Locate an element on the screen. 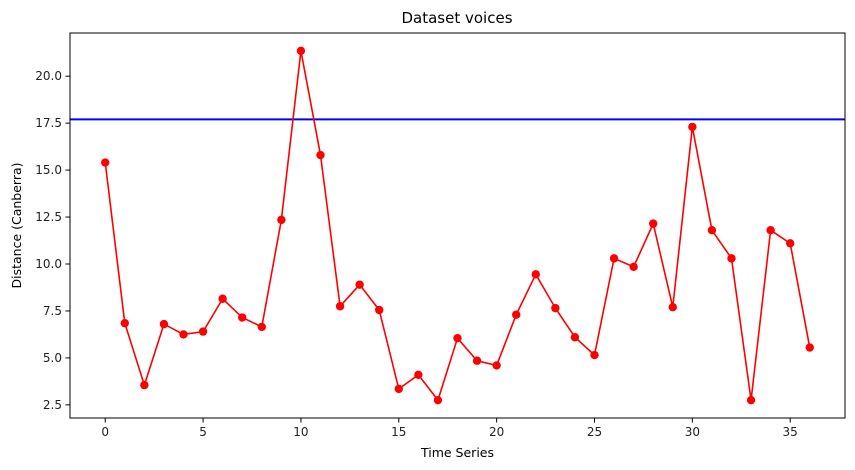 The image size is (855, 470). y-tick-label: 20.0 is located at coordinates (48, 76).